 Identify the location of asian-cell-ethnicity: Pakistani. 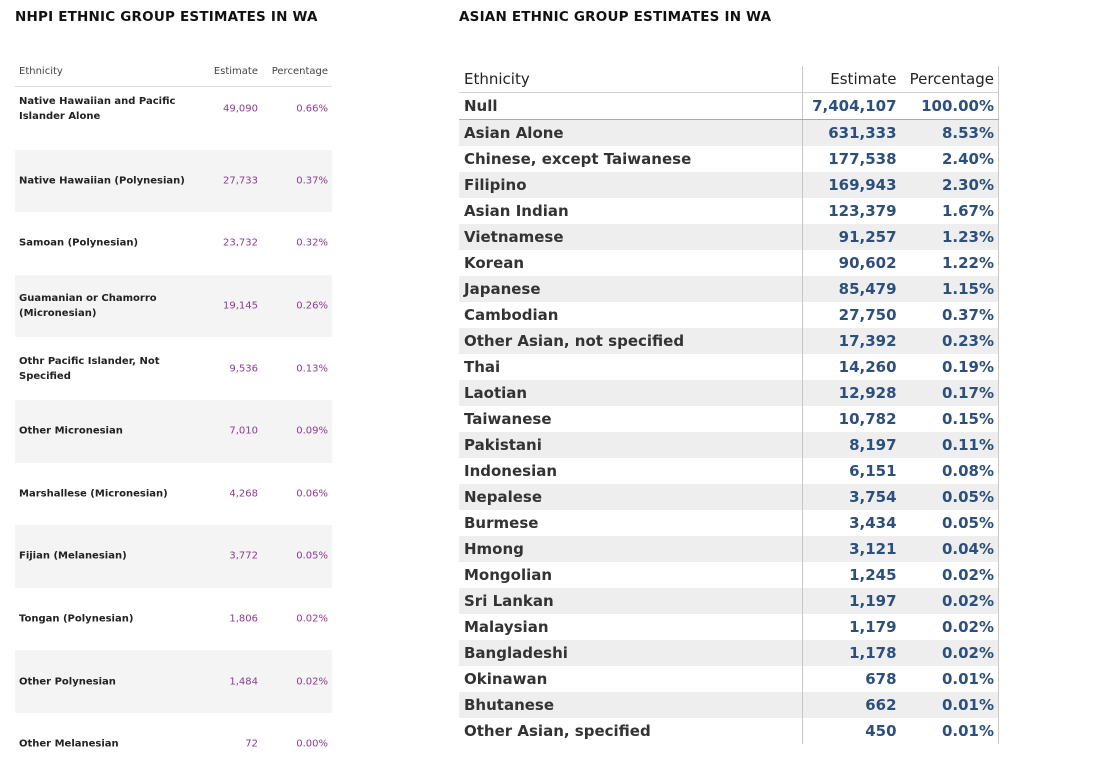
(631, 445).